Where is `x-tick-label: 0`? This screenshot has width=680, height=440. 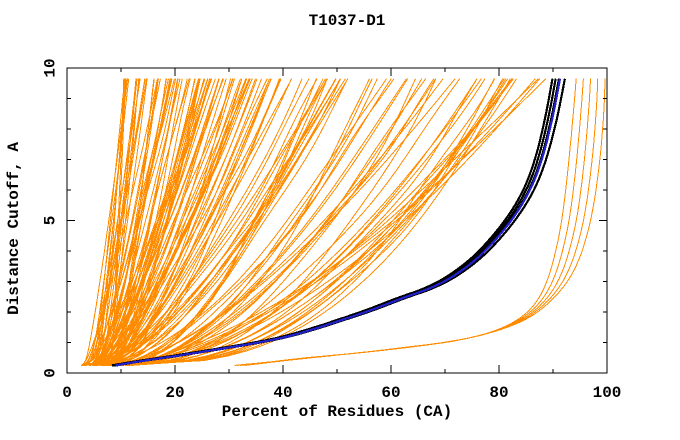
x-tick-label: 0 is located at coordinates (67, 393).